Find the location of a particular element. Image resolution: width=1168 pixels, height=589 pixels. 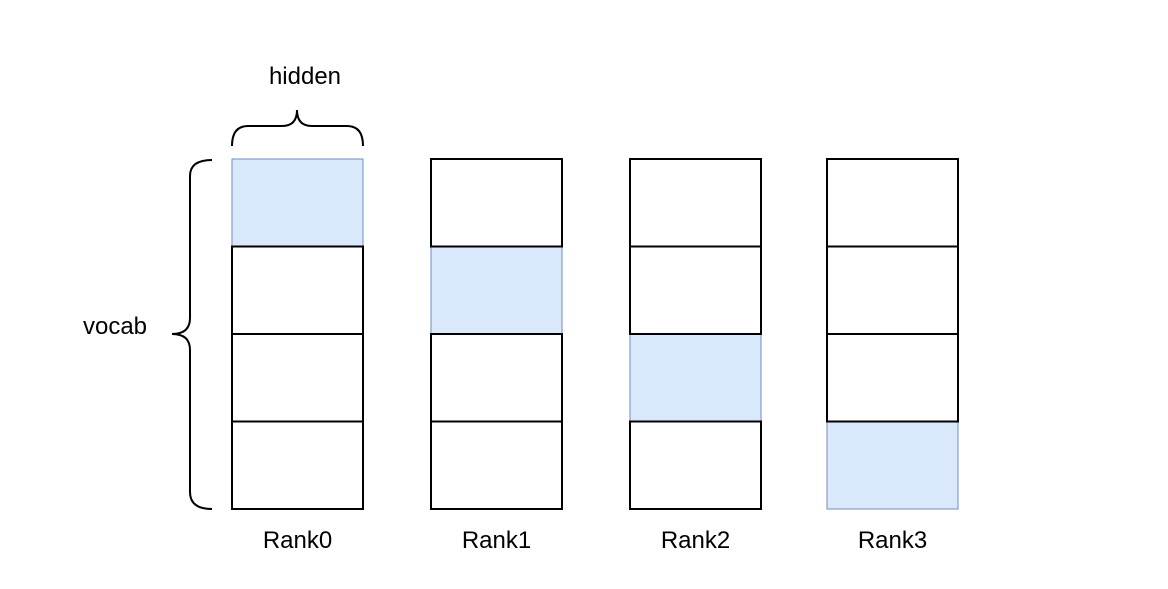

rank-label: Rank3 is located at coordinates (892, 540).